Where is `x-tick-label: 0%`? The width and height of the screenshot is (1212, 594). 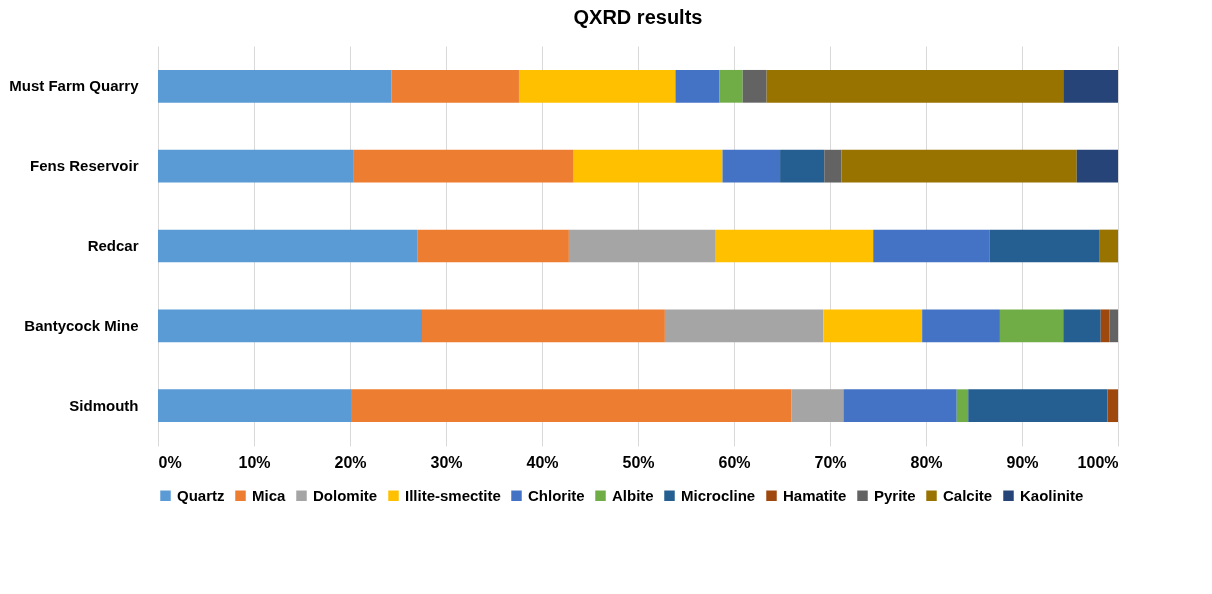 x-tick-label: 0% is located at coordinates (170, 462).